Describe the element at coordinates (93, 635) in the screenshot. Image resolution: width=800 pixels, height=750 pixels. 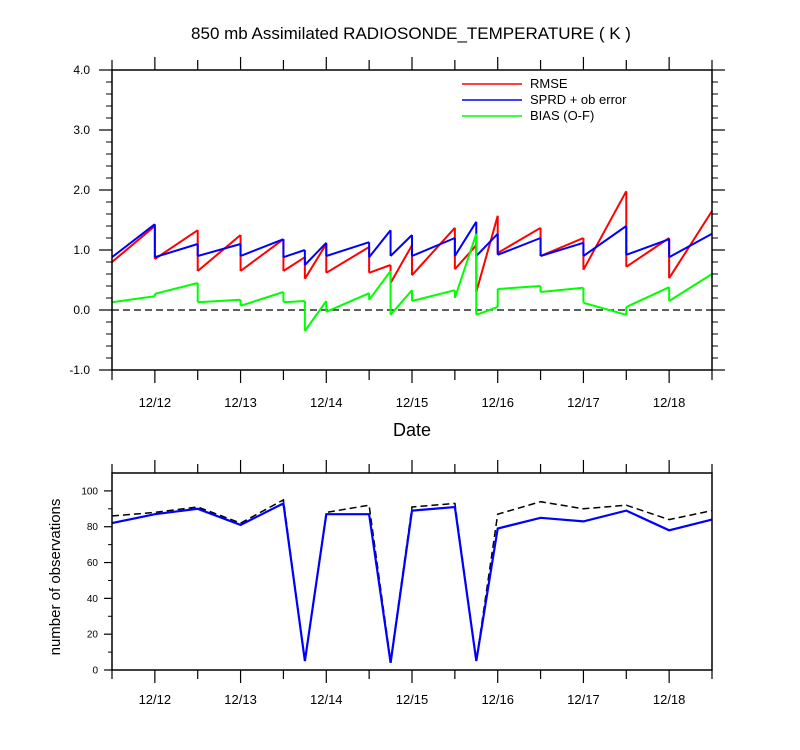
I see `y-tick-label: 20` at that location.